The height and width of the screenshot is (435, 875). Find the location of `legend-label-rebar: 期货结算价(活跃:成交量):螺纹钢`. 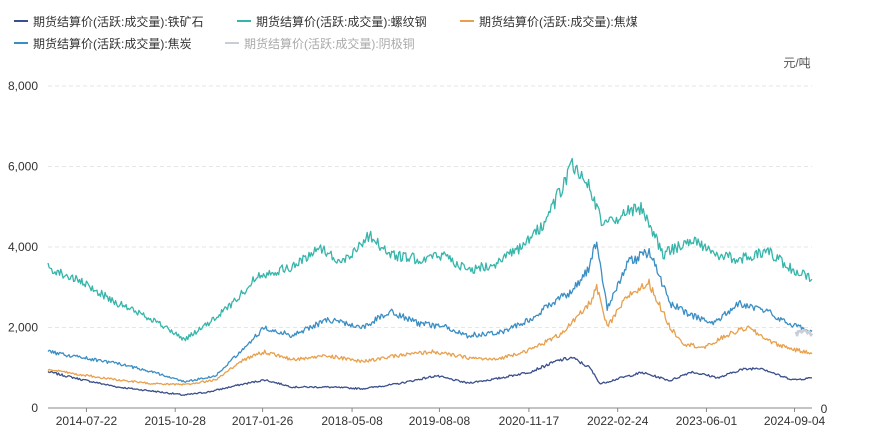

legend-label-rebar: 期货结算价(活跃:成交量):螺纹钢 is located at coordinates (341, 21).